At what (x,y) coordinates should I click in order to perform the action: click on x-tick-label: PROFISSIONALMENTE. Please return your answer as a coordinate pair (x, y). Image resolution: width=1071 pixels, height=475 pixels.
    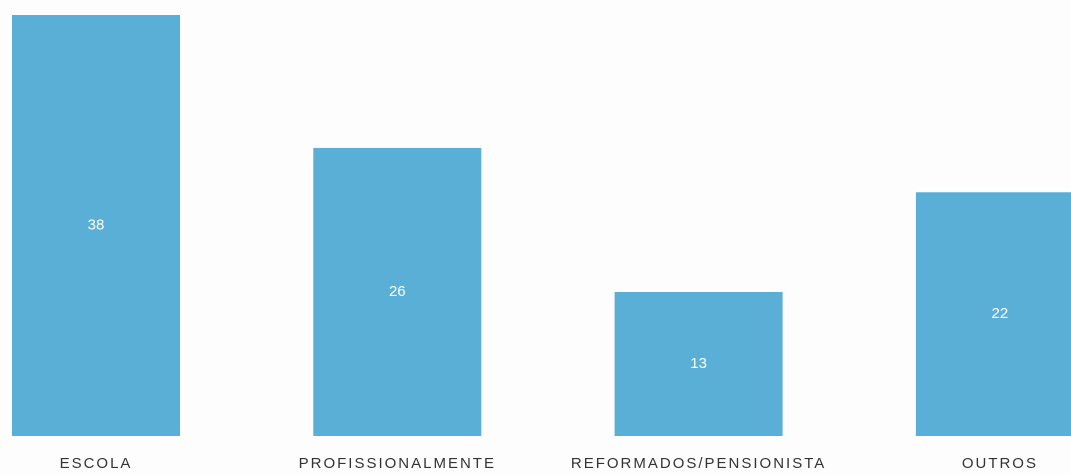
    Looking at the image, I should click on (397, 463).